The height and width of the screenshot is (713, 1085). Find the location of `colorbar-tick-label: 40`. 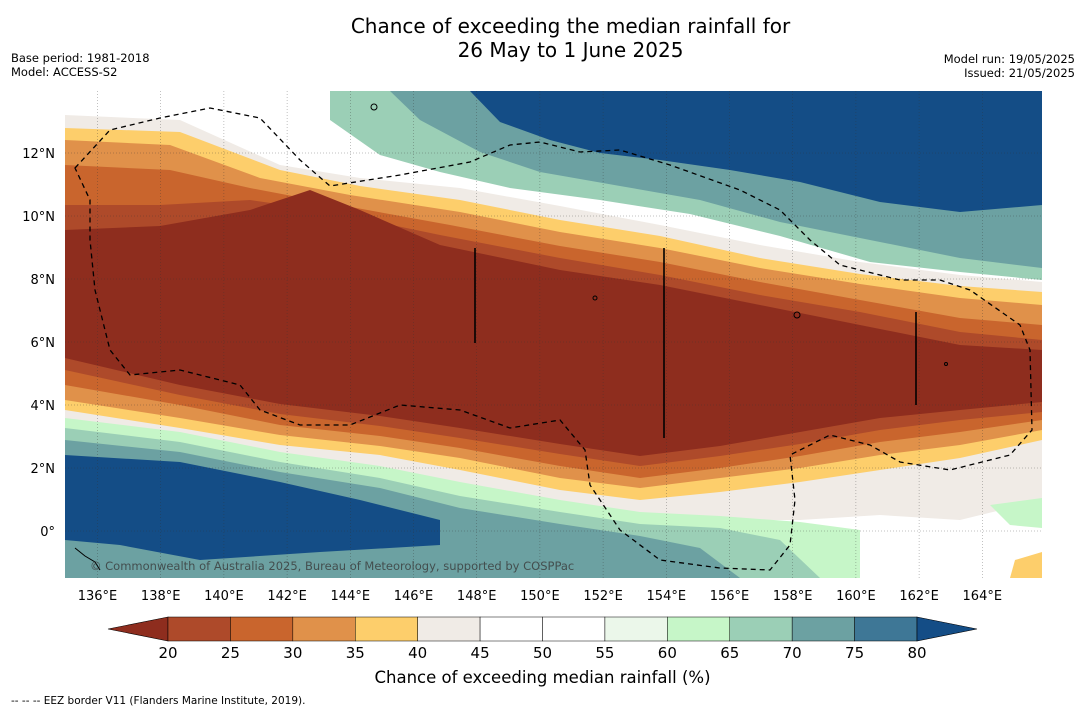

colorbar-tick-label: 40 is located at coordinates (417, 653).